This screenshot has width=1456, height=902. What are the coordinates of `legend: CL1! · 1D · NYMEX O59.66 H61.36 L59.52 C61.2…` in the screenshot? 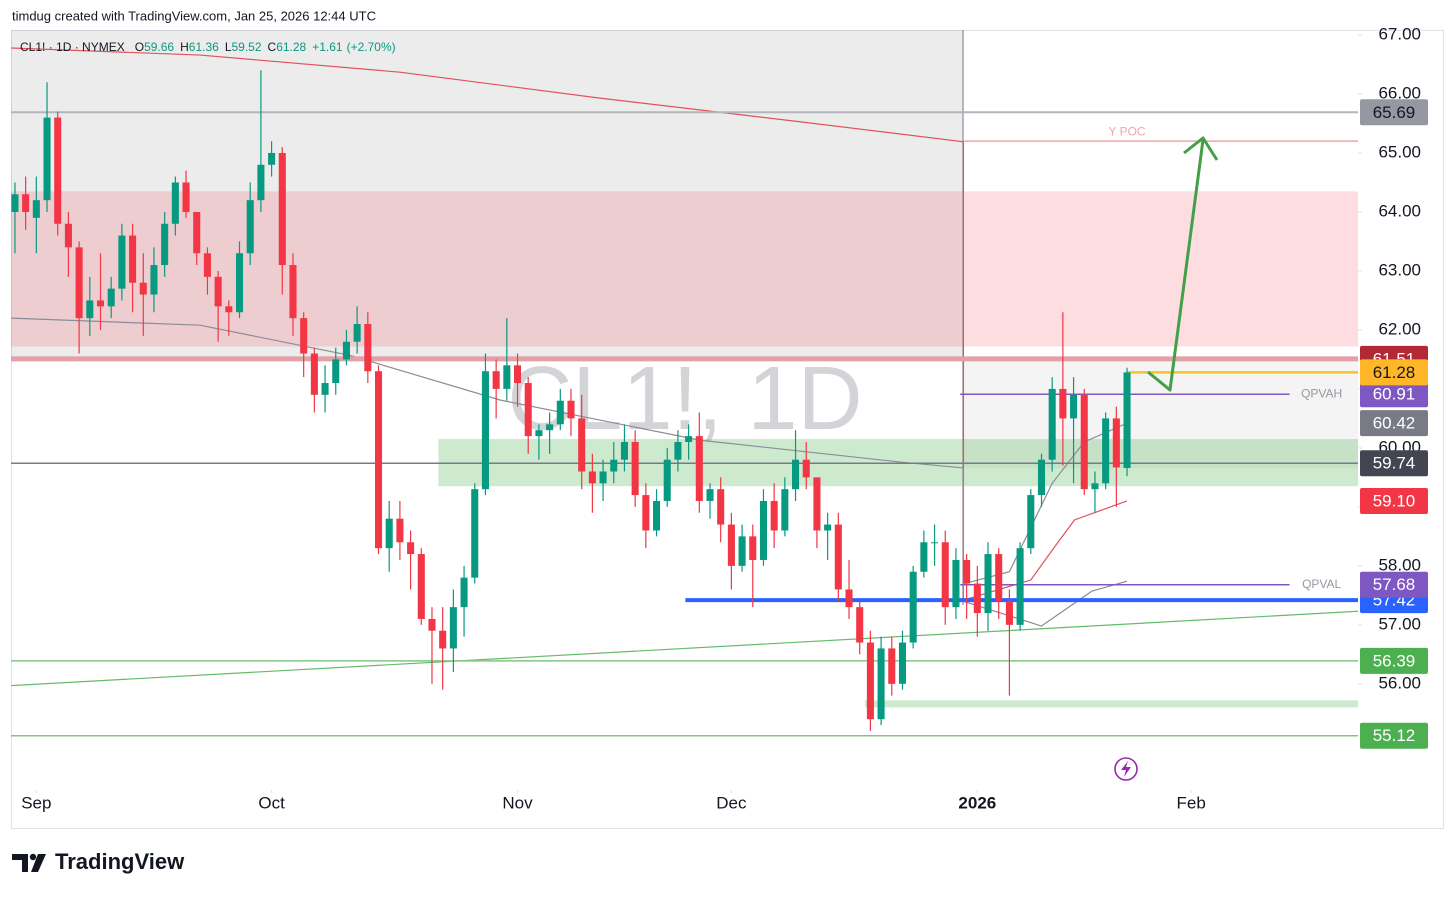 It's located at (208, 47).